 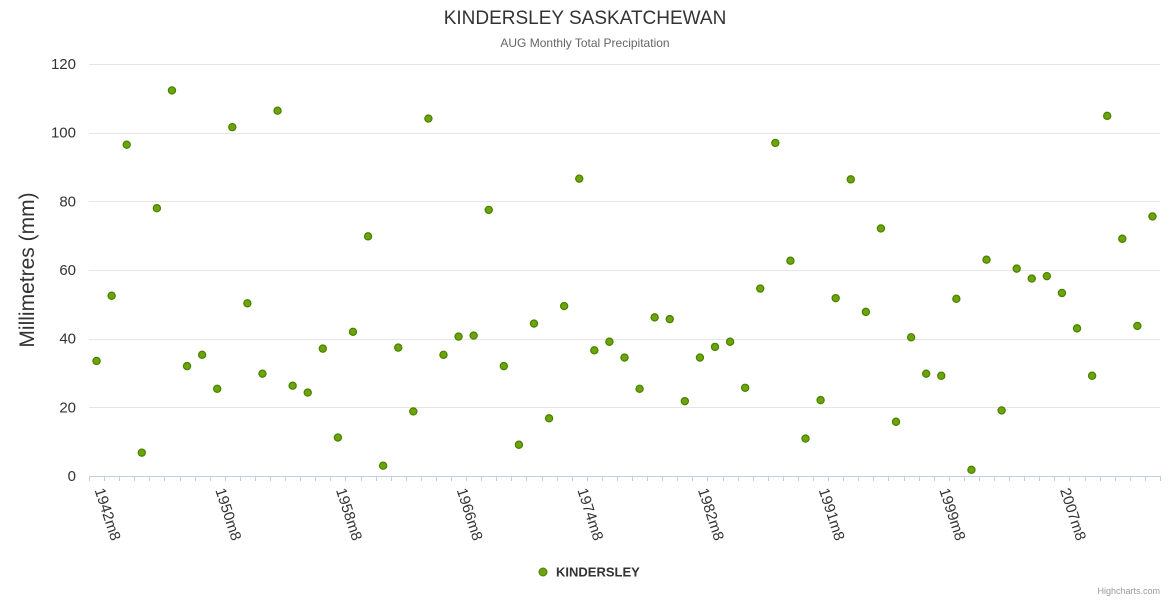 What do you see at coordinates (63, 133) in the screenshot?
I see `y-tick-label: 100` at bounding box center [63, 133].